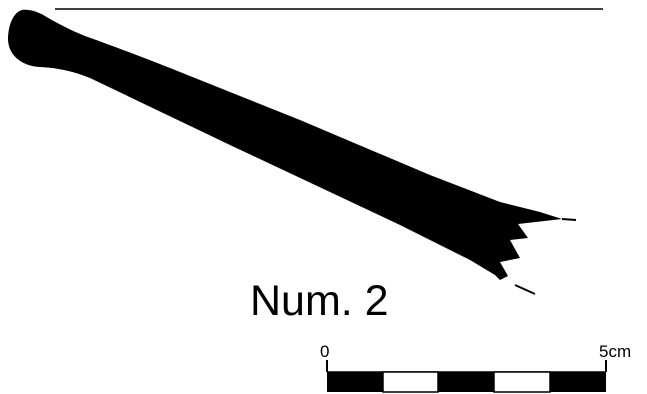  I want to click on scale-start-label: 0, so click(325, 351).